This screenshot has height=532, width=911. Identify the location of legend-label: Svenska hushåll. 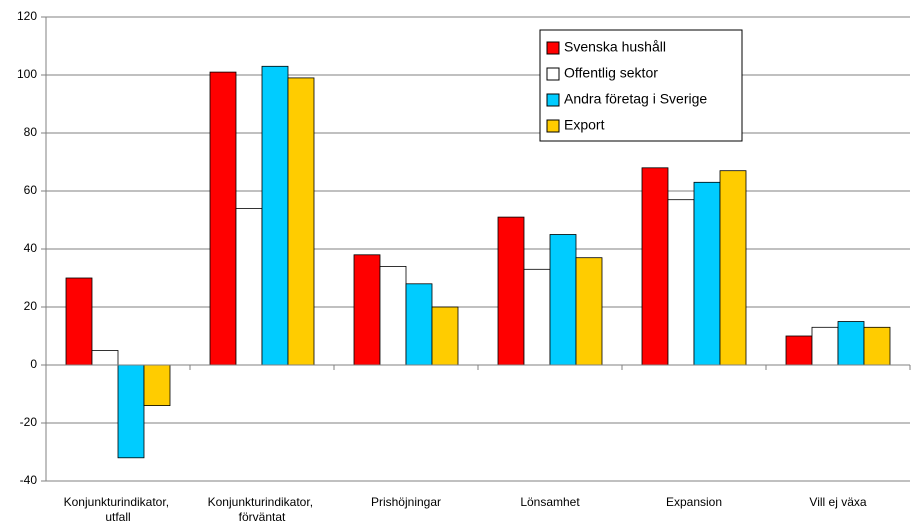
(615, 47).